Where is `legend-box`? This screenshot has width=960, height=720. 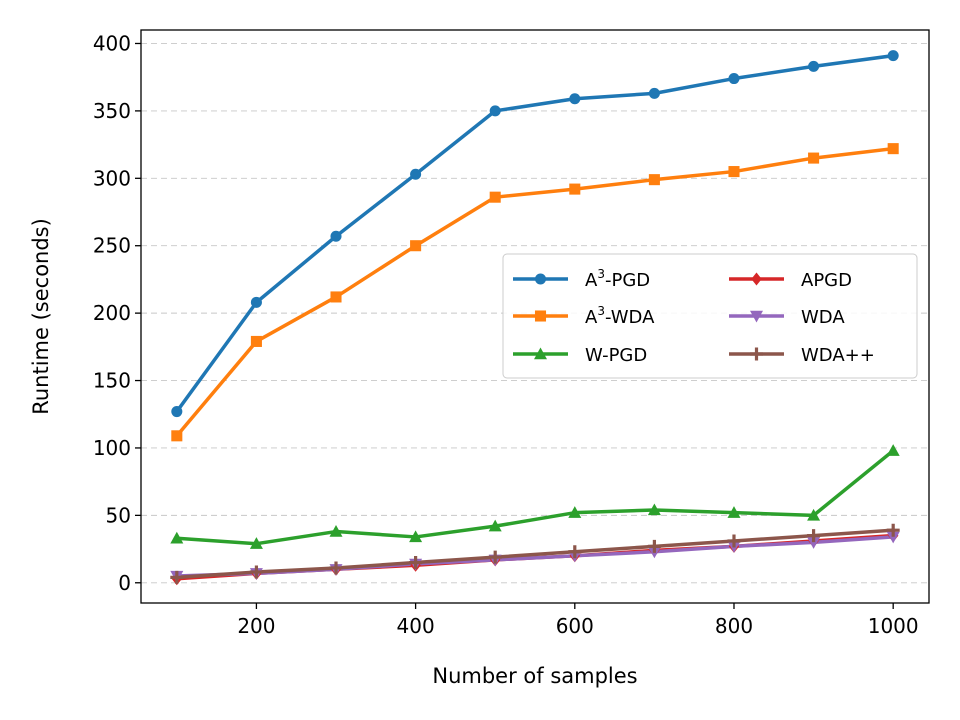
legend-box is located at coordinates (710, 316).